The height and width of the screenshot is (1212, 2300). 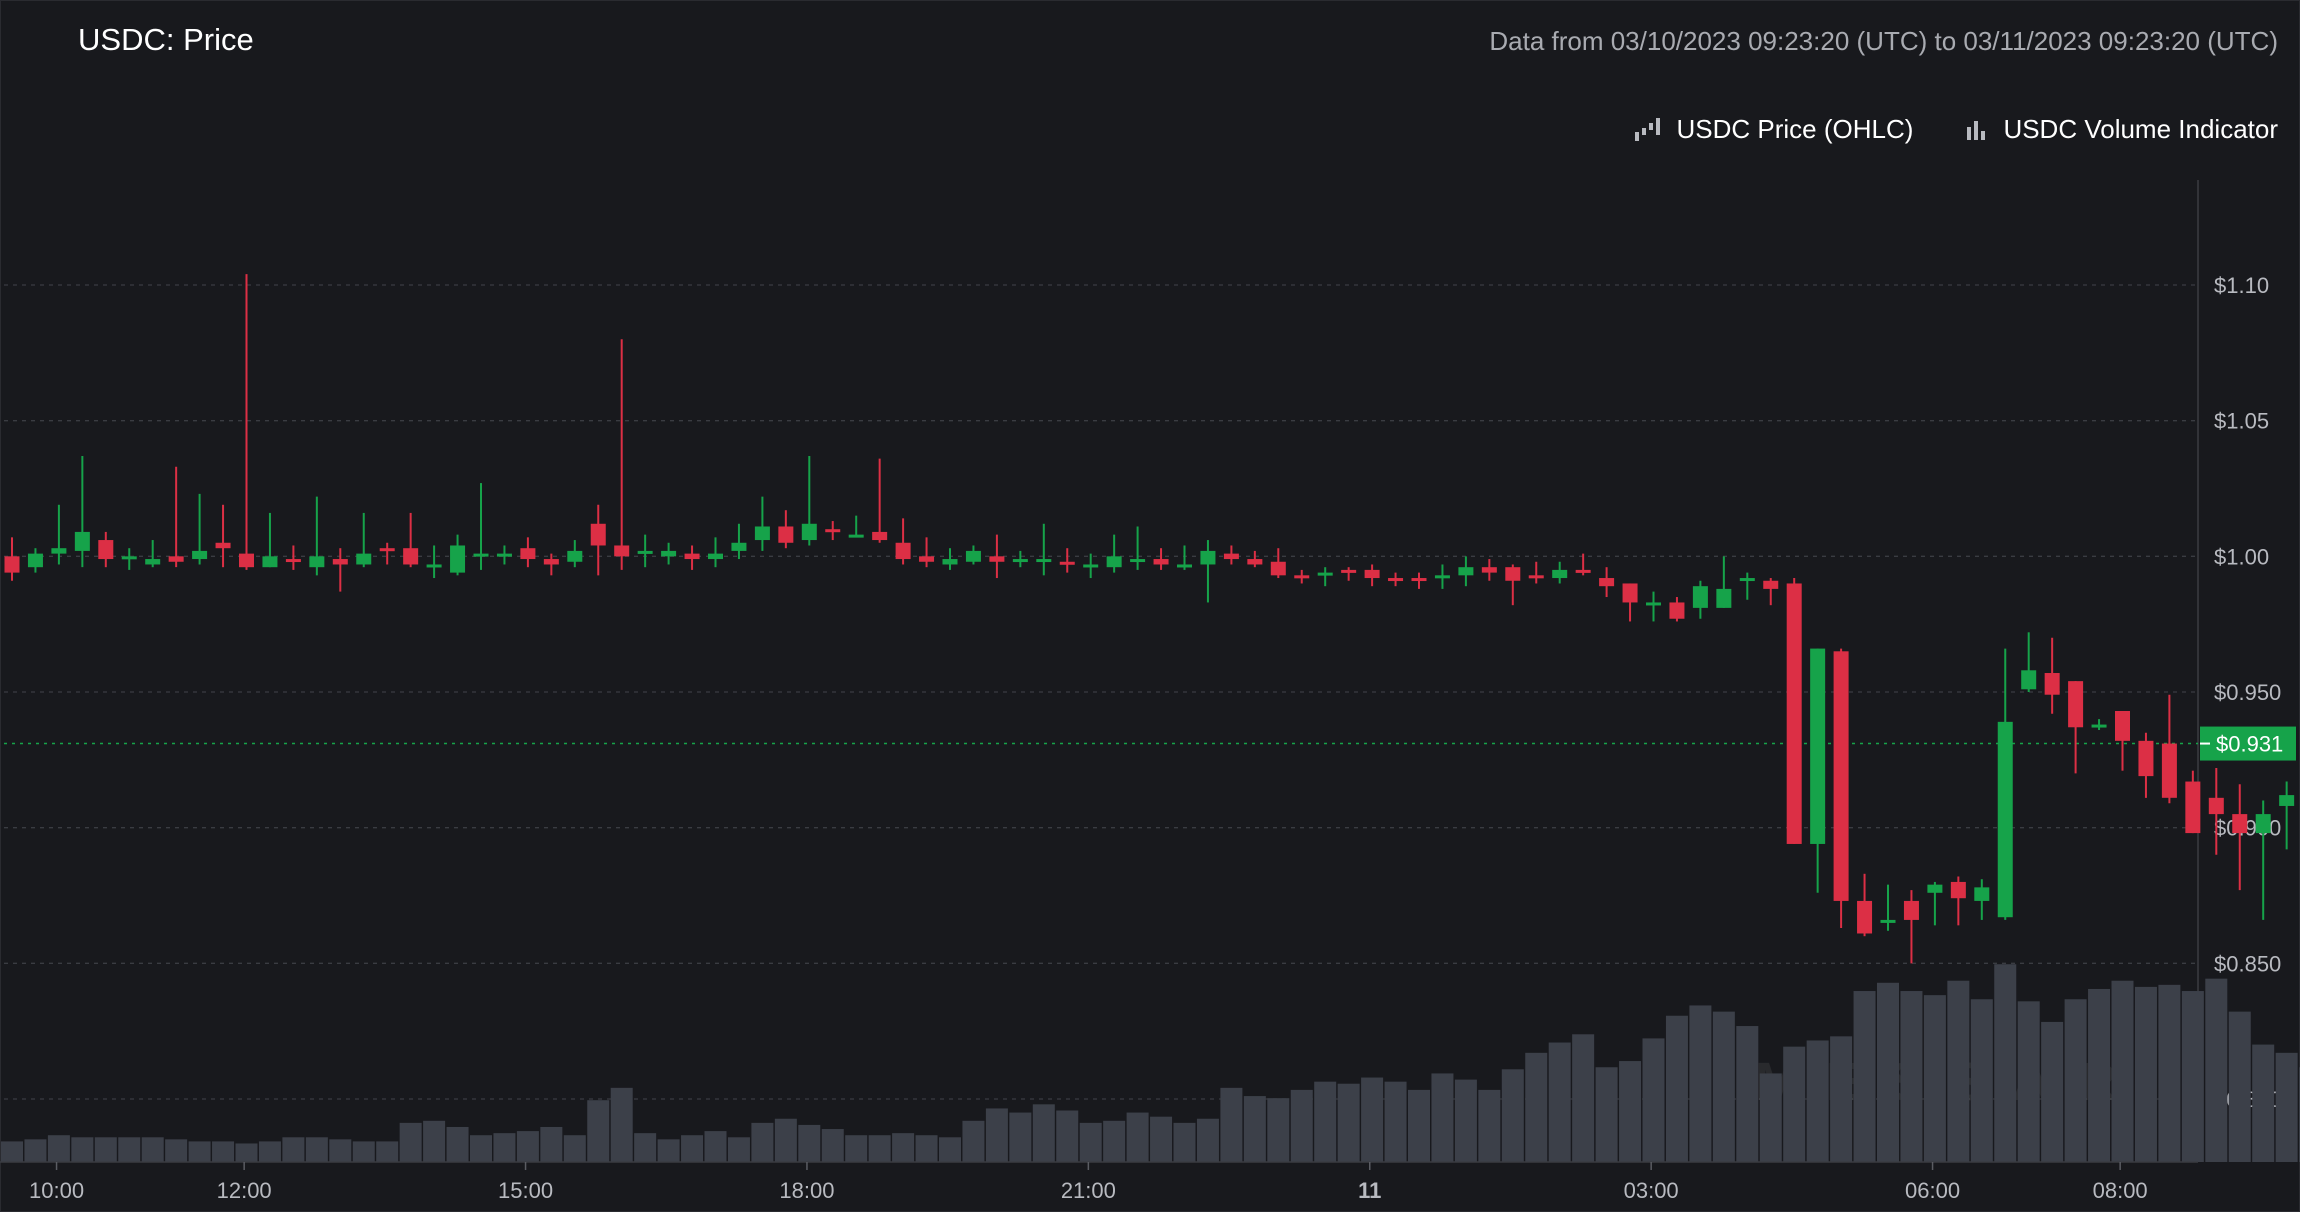 I want to click on legend-item-volume: USDC Volume Indicator, so click(x=2121, y=129).